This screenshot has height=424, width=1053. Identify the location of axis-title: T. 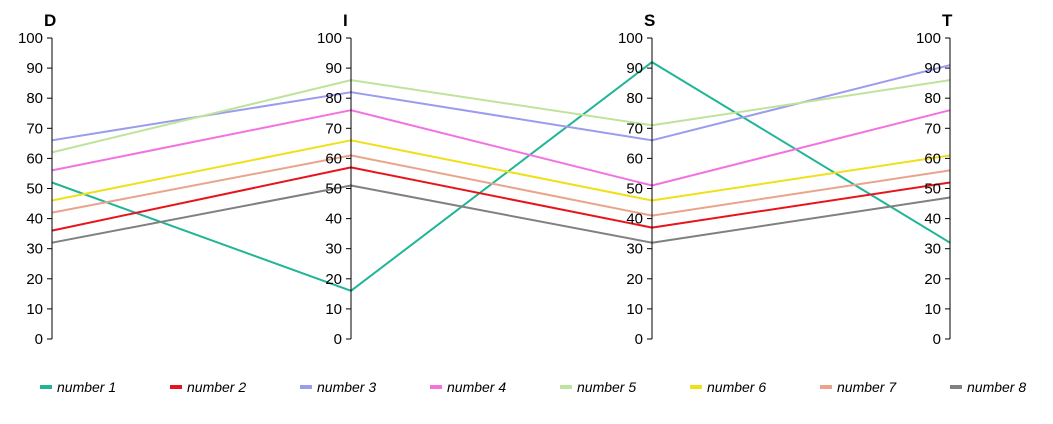
(947, 20).